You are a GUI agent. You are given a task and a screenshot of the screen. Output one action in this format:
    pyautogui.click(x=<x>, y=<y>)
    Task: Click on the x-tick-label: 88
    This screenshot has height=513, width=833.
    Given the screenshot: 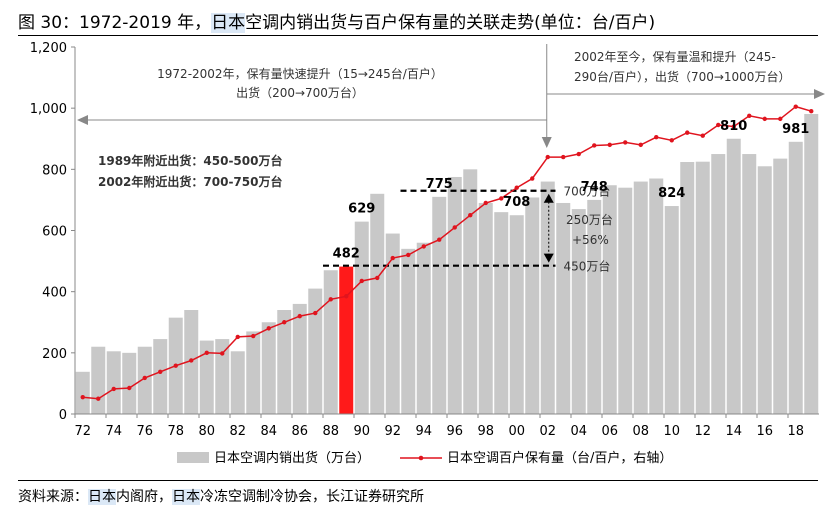 What is the action you would take?
    pyautogui.click(x=330, y=431)
    